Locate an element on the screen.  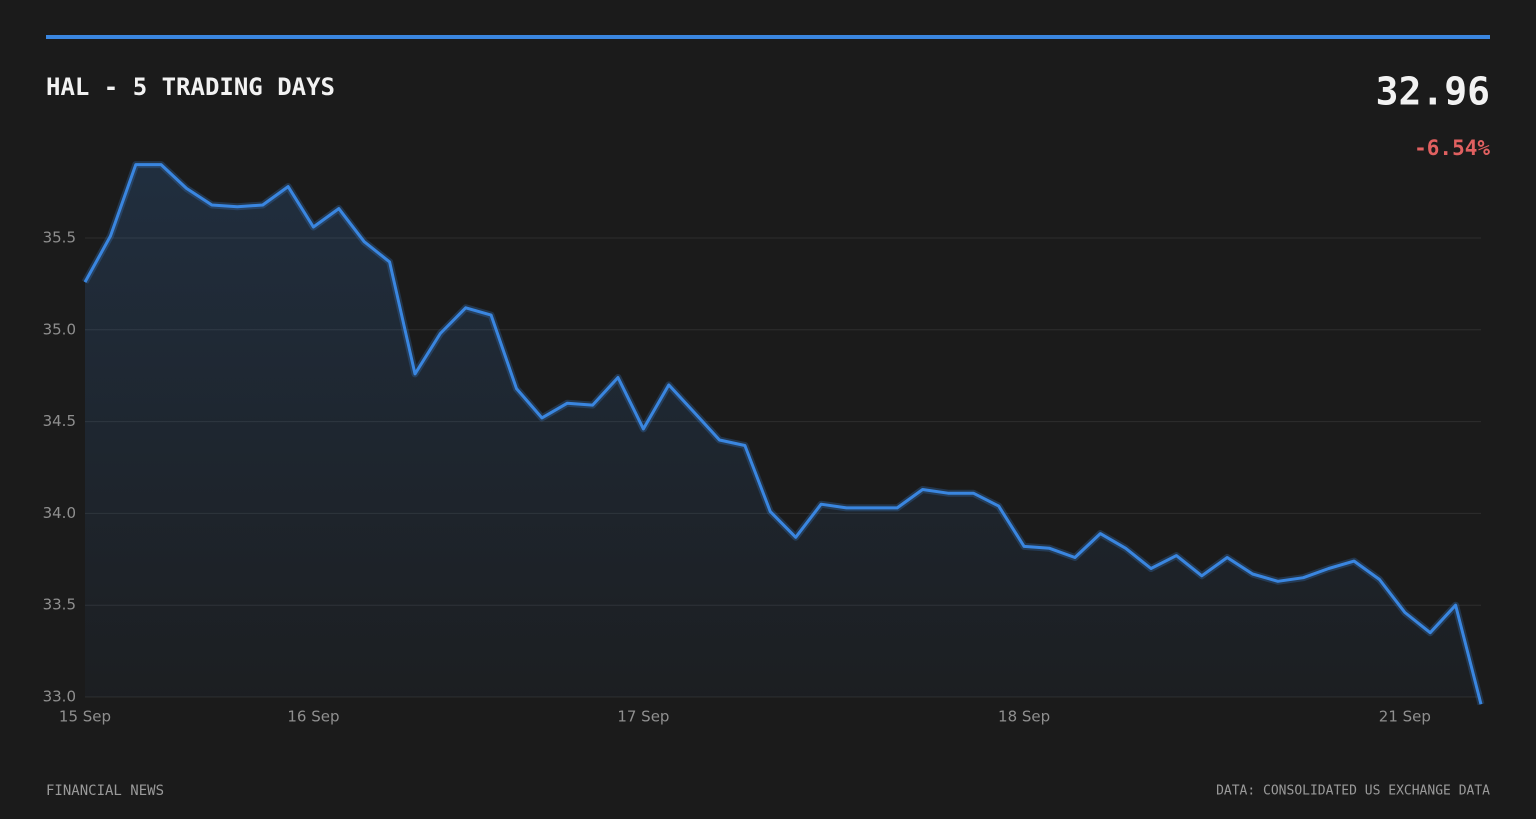
footer-right: DATA: CONSOLIDATED US EXCHANGE DATA is located at coordinates (1353, 791).